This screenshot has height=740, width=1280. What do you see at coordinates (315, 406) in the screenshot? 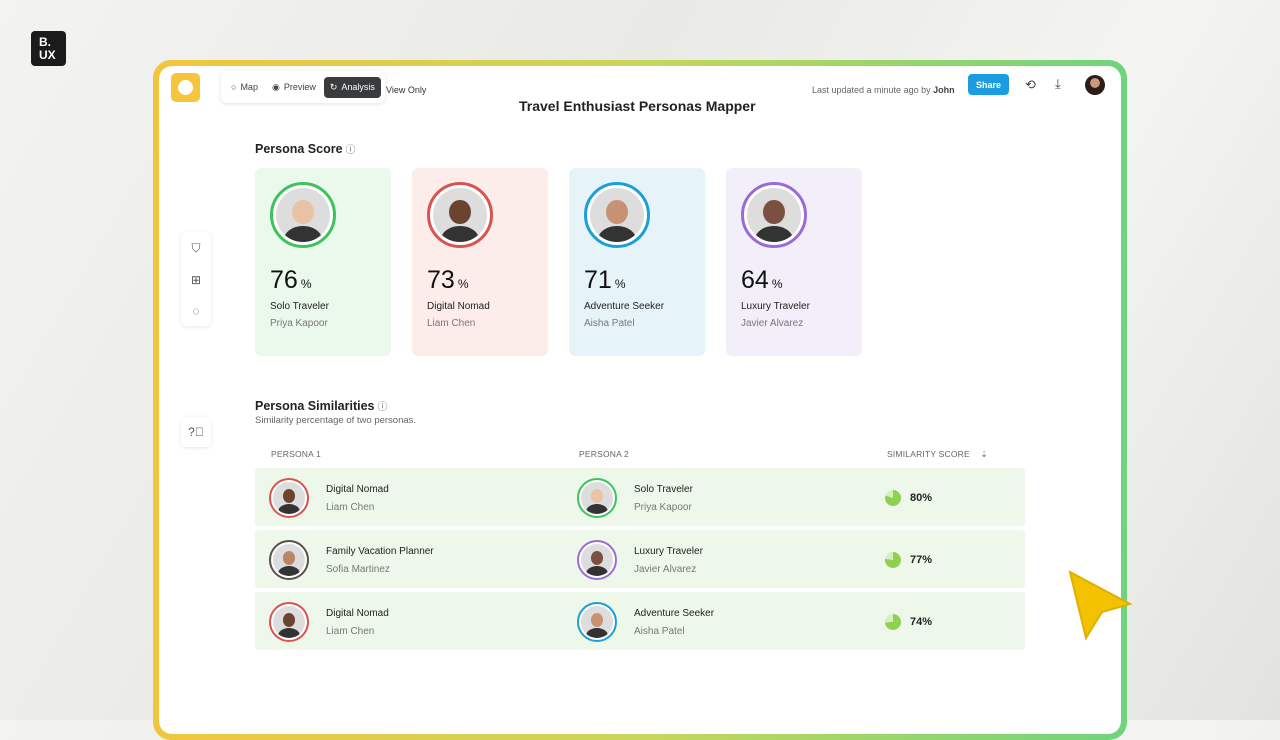
I see `heading-text: Persona Similarities` at bounding box center [315, 406].